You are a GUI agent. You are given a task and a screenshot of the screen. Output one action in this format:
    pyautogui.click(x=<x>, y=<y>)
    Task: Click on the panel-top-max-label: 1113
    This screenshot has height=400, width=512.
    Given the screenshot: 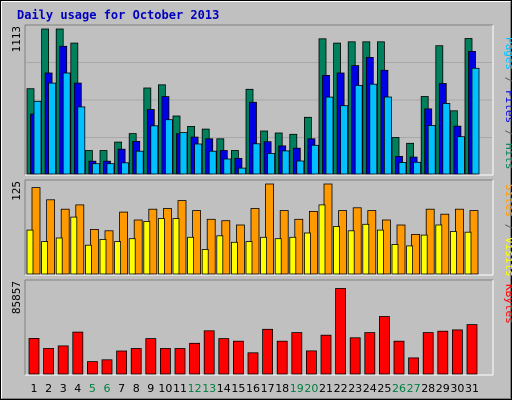 What is the action you would take?
    pyautogui.click(x=16, y=39)
    